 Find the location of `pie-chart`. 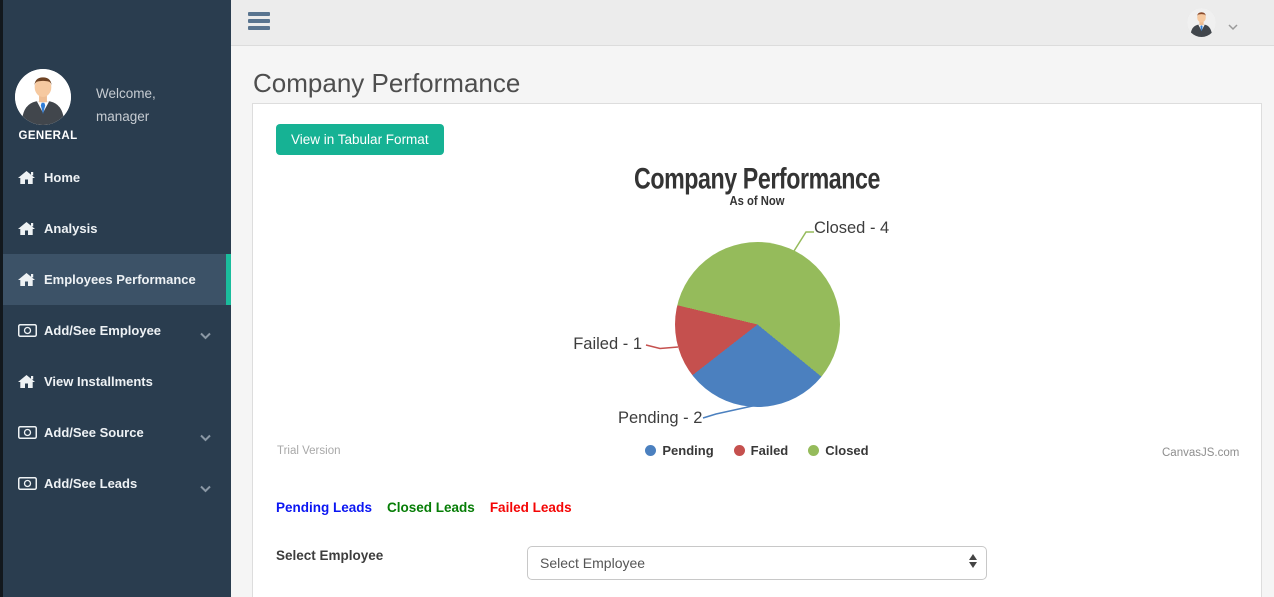

pie-chart is located at coordinates (757, 324).